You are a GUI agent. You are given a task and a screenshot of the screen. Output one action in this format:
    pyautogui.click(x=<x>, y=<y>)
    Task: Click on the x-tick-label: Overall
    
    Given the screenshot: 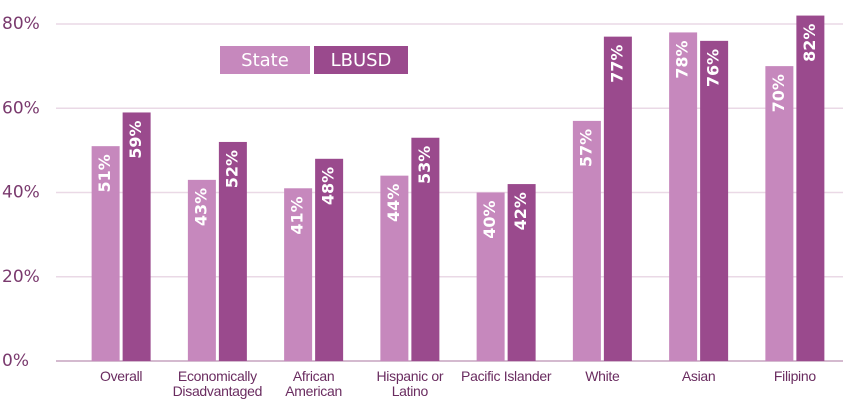 What is the action you would take?
    pyautogui.click(x=121, y=376)
    